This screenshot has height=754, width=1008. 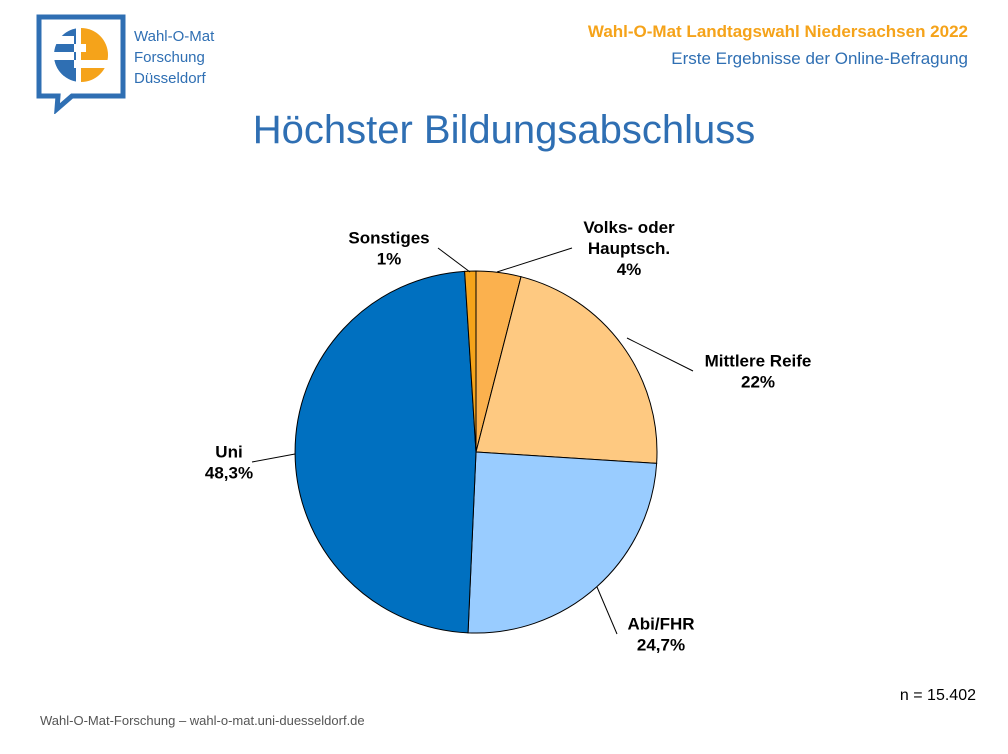 What do you see at coordinates (388, 238) in the screenshot?
I see `slice-category-label: Sonstiges` at bounding box center [388, 238].